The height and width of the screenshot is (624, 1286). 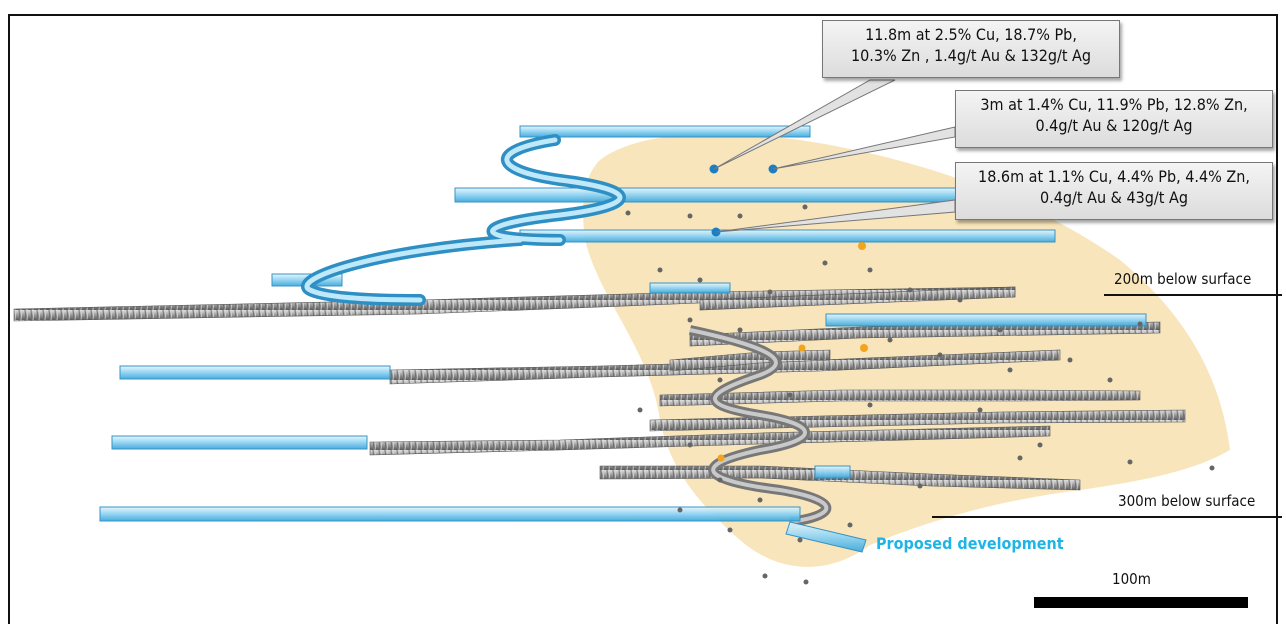 I want to click on callout-2-line2: 0.4g/t Au & 120g/t Ag, so click(x=1114, y=125).